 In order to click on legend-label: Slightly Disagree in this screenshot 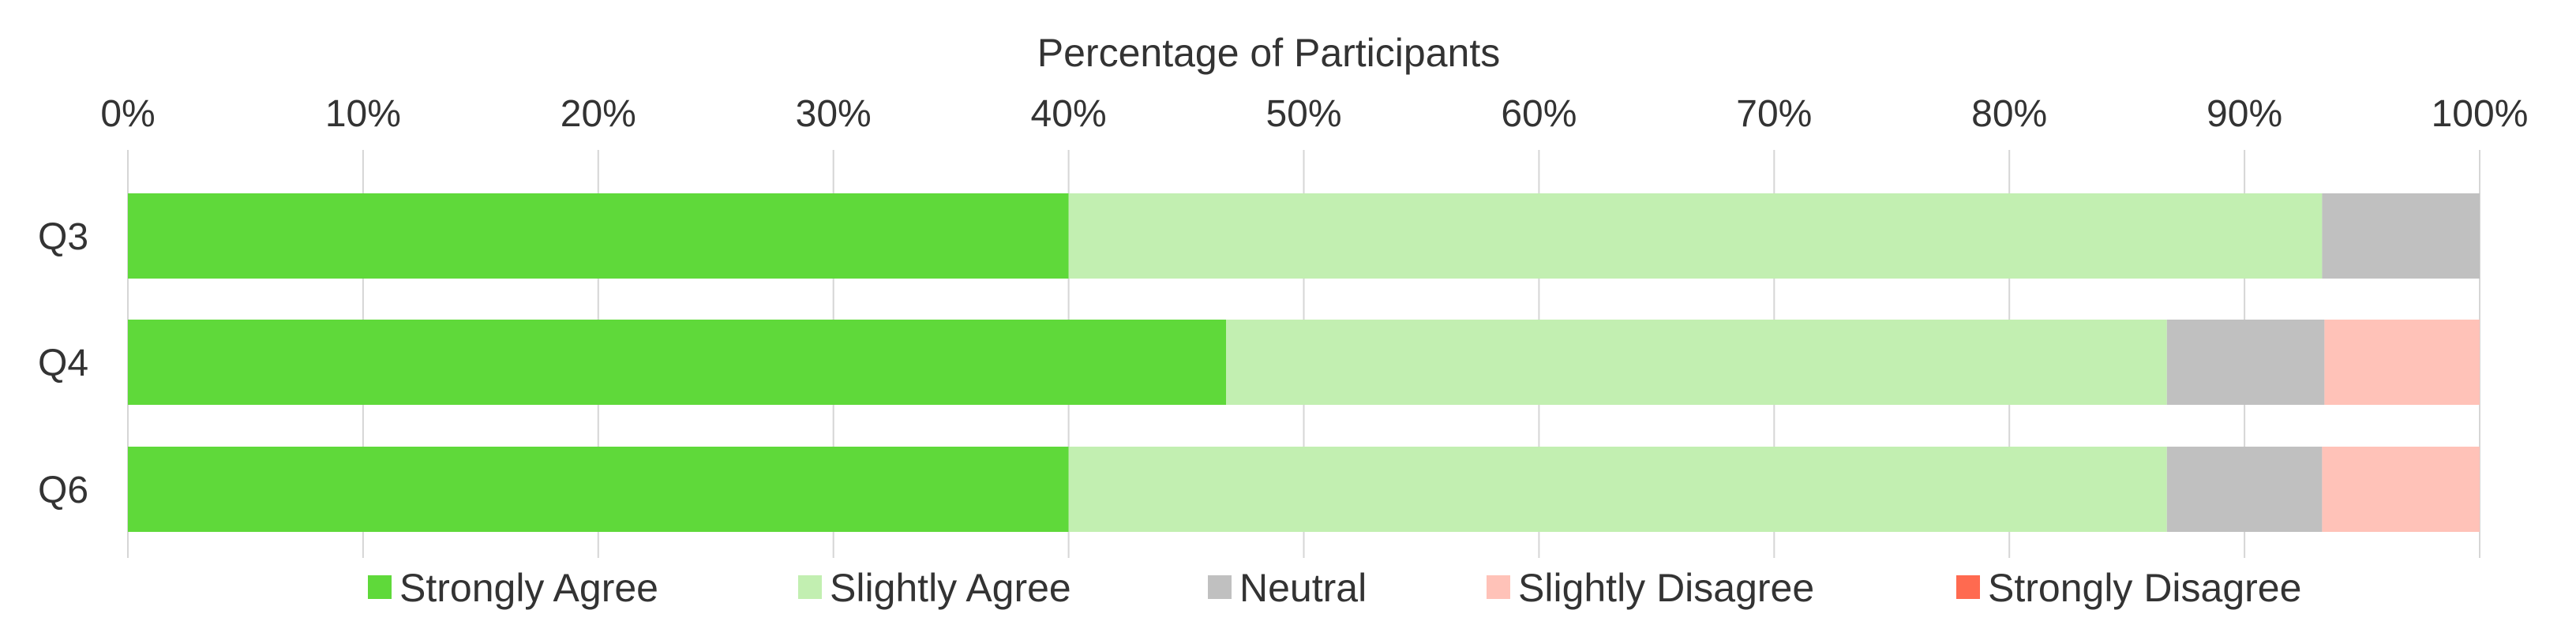, I will do `click(1666, 588)`.